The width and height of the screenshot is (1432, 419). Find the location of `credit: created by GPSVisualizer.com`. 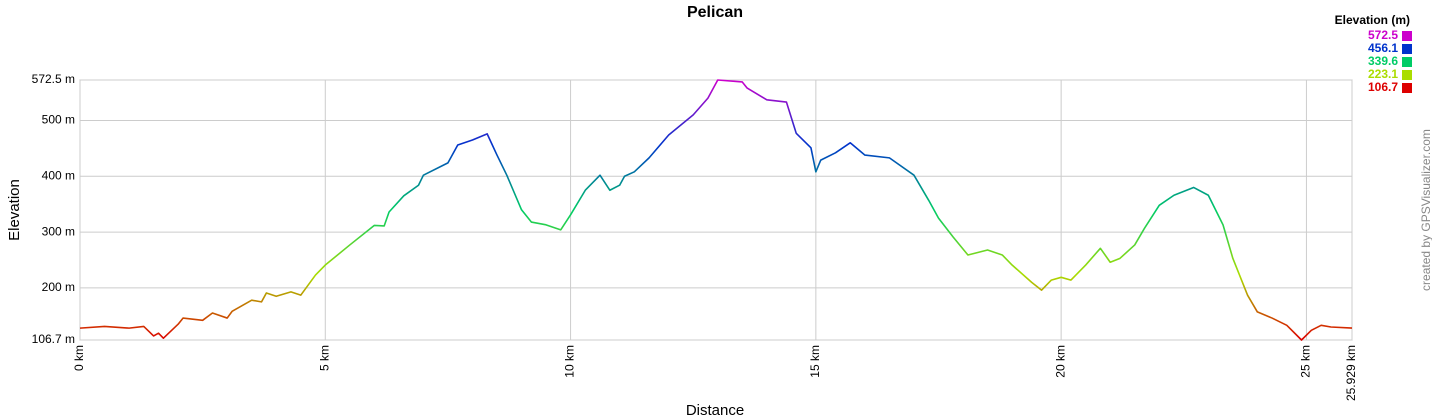

credit: created by GPSVisualizer.com is located at coordinates (1425, 210).